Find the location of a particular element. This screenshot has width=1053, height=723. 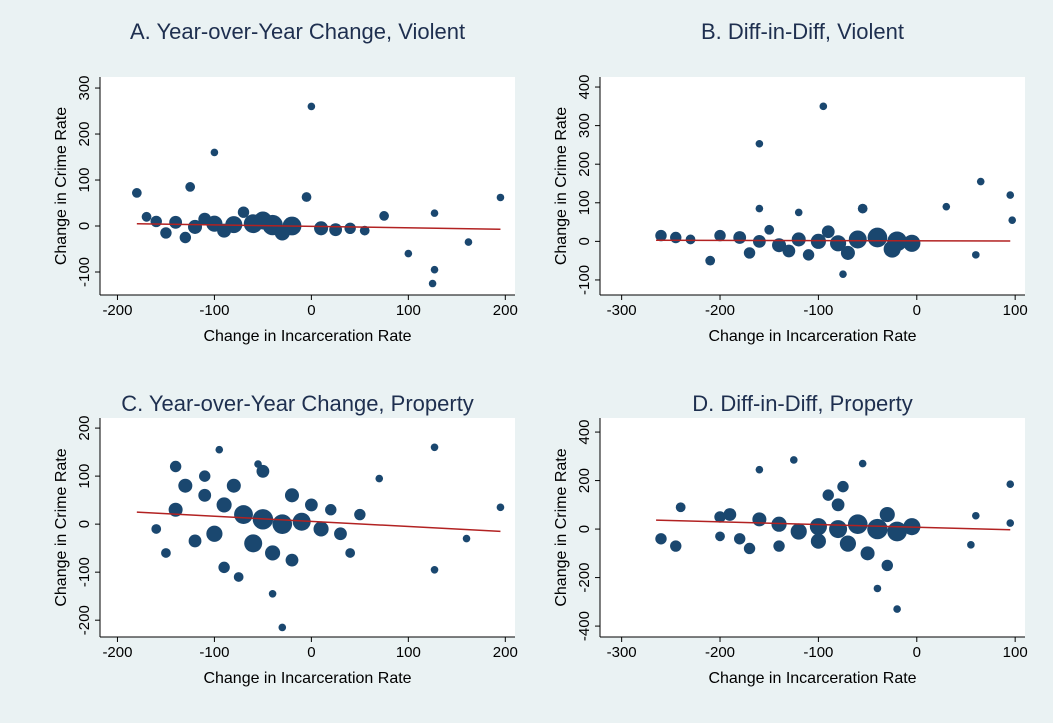

chart-title: D. Diff-in-Diff, Property is located at coordinates (802, 403).